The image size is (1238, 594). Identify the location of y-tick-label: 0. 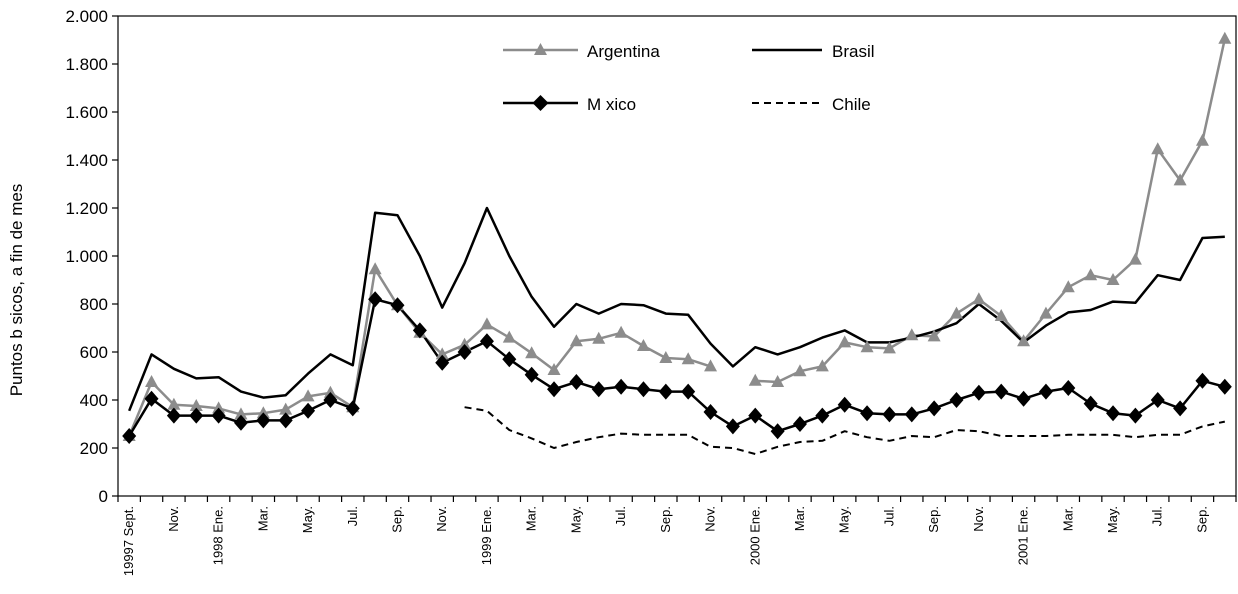
(103, 496).